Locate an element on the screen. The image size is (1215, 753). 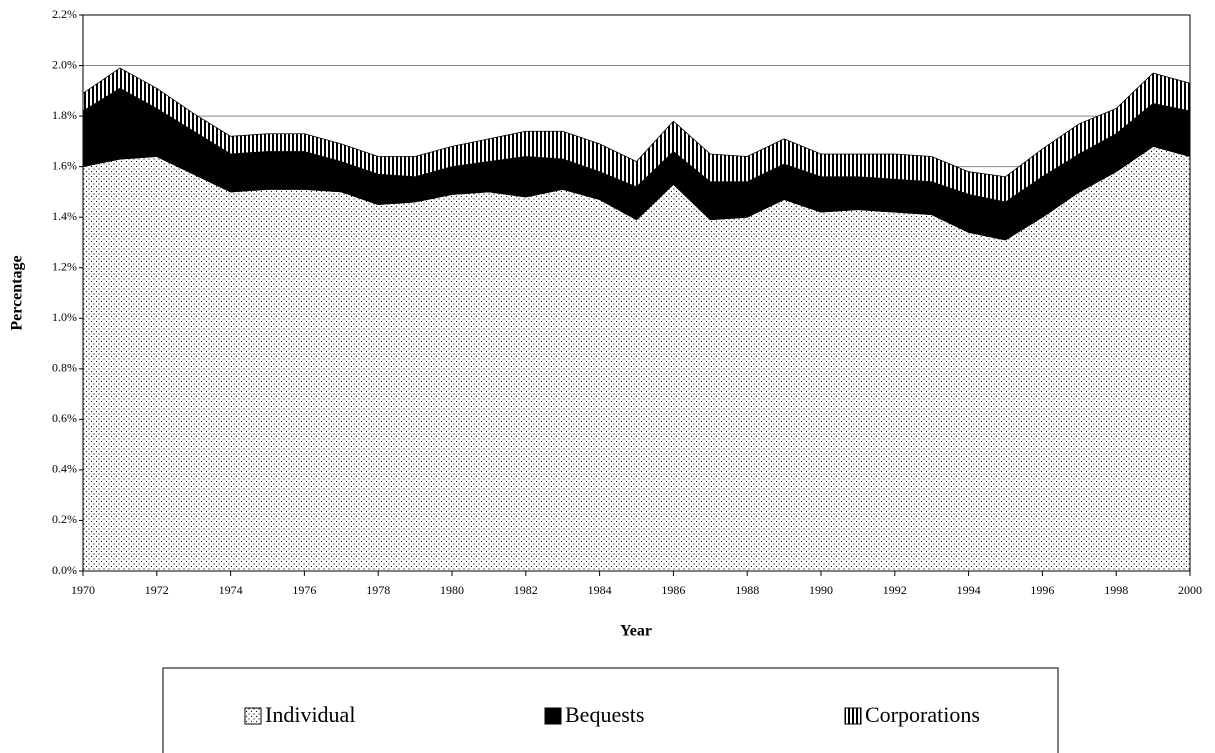
y-tick-label: 2.2% is located at coordinates (64, 14).